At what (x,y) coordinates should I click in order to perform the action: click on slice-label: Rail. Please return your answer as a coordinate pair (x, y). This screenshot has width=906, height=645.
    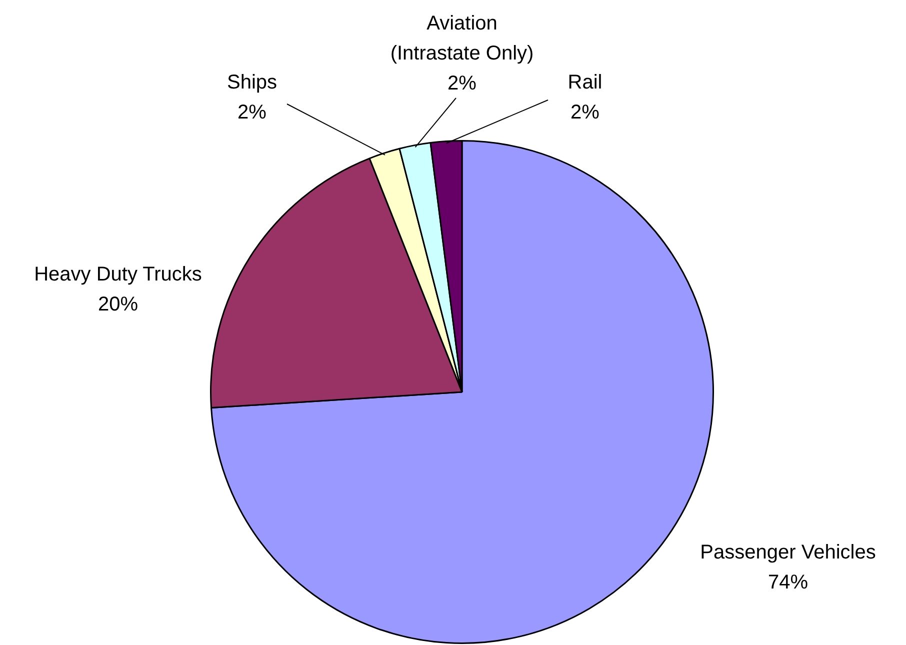
    Looking at the image, I should click on (585, 83).